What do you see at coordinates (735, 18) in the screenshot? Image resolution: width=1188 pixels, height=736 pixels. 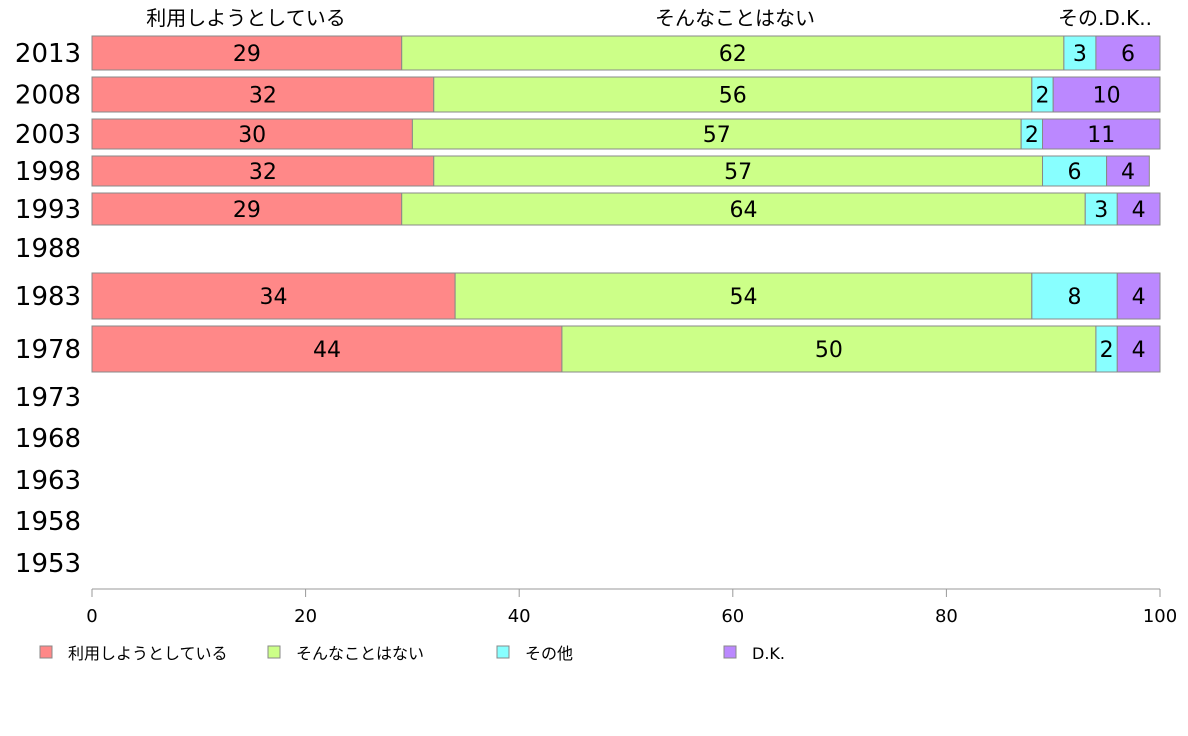 I see `top-label-no: そんなことはない` at bounding box center [735, 18].